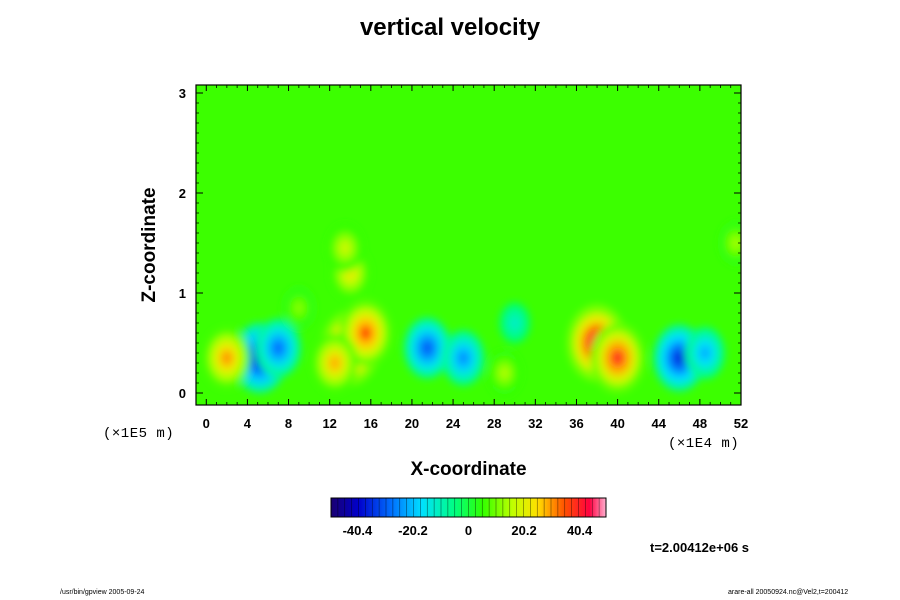  I want to click on x-tick-label-1: 4, so click(248, 423).